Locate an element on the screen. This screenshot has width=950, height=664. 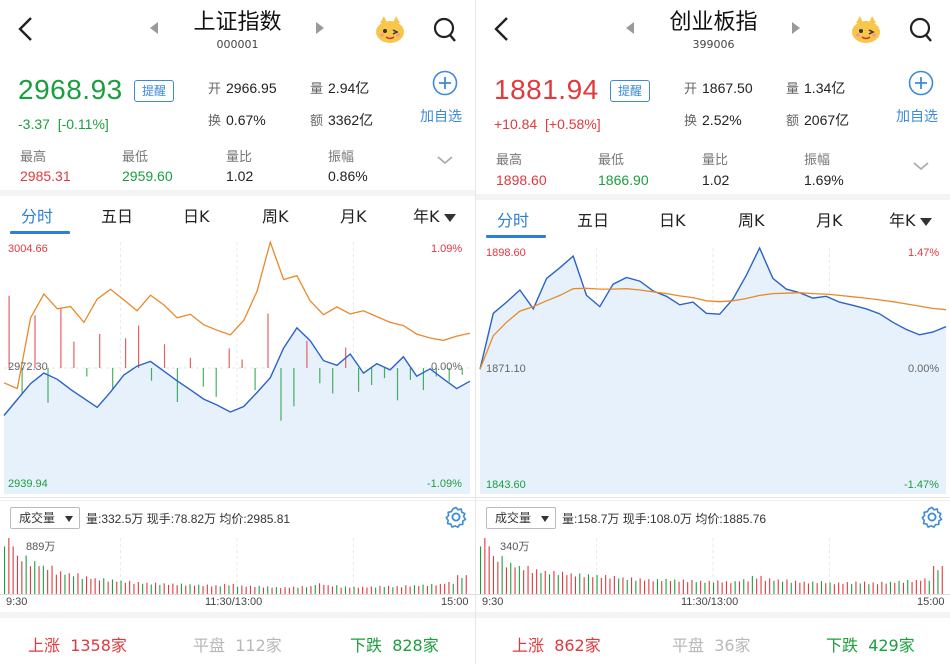
amount-value: 3362亿 is located at coordinates (351, 120).